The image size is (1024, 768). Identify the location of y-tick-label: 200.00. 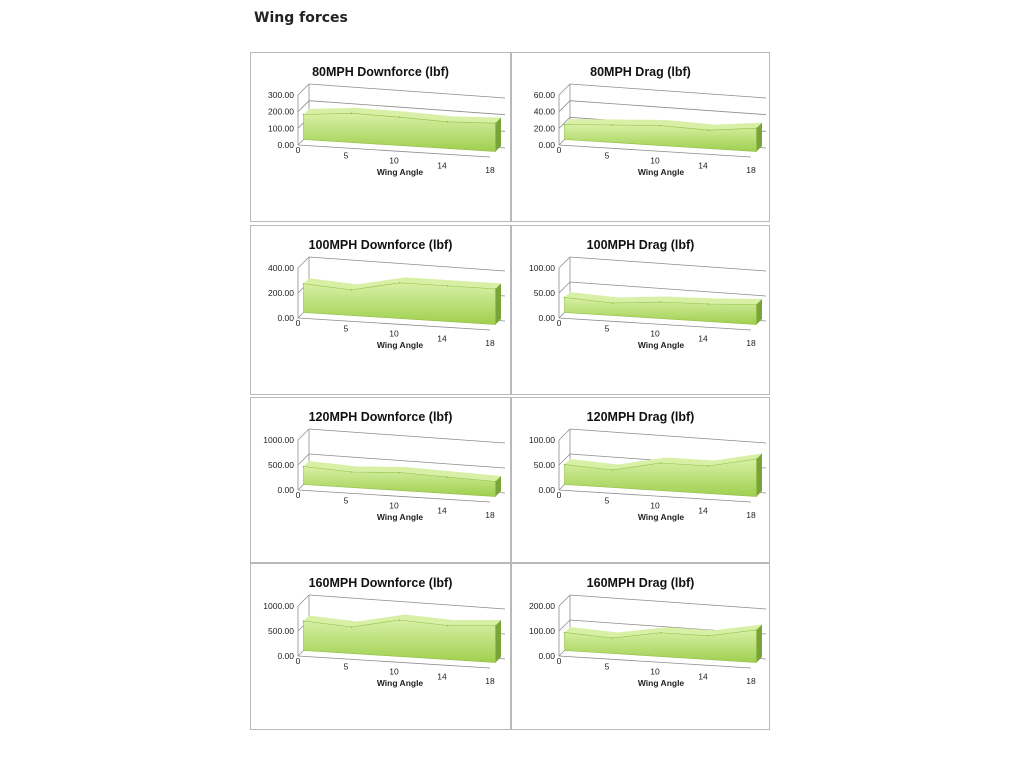
(281, 112).